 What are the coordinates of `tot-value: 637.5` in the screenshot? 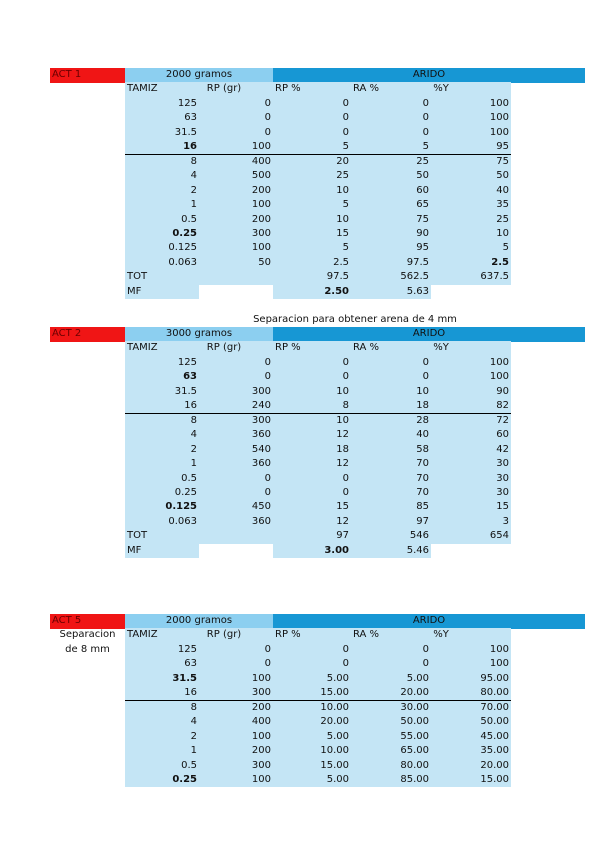 It's located at (494, 277).